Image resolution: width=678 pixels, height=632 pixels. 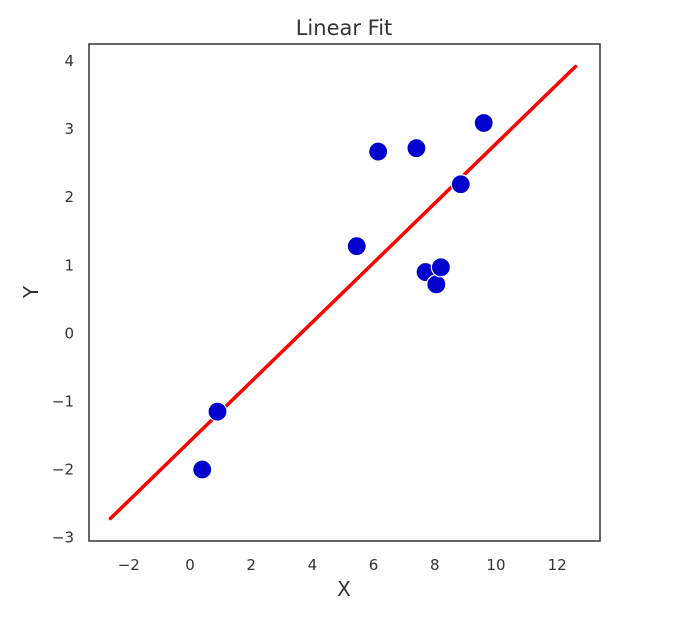 What do you see at coordinates (374, 565) in the screenshot?
I see `x-tick-label: 6` at bounding box center [374, 565].